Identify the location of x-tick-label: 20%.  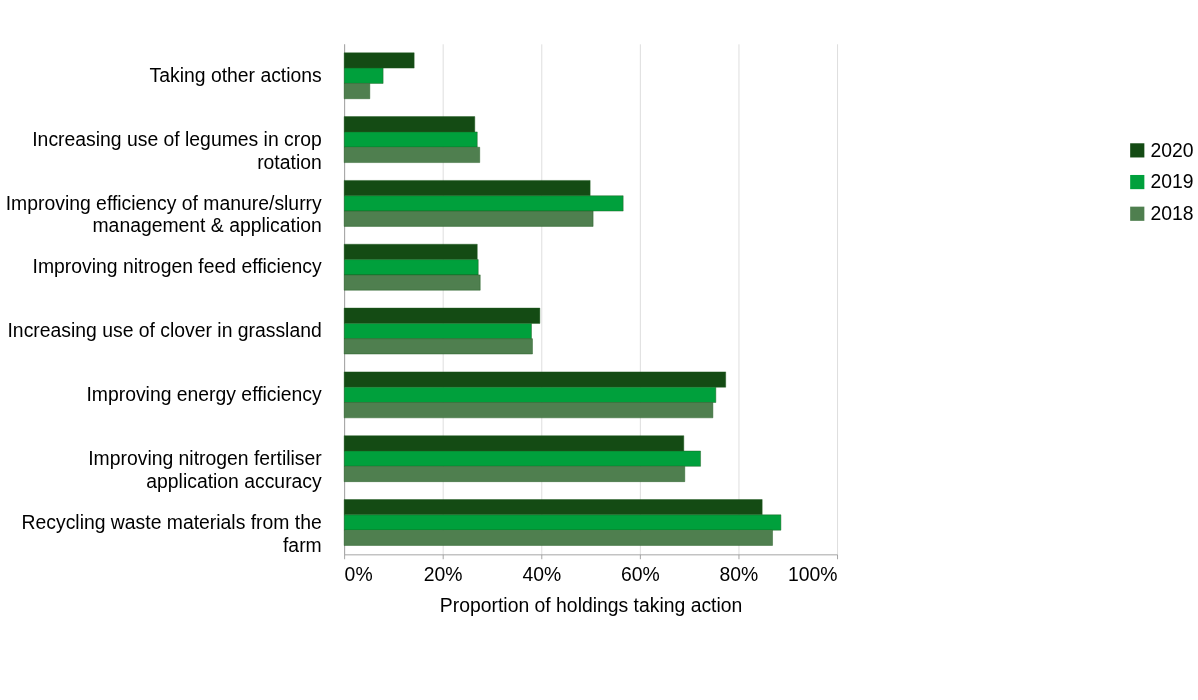
(443, 574).